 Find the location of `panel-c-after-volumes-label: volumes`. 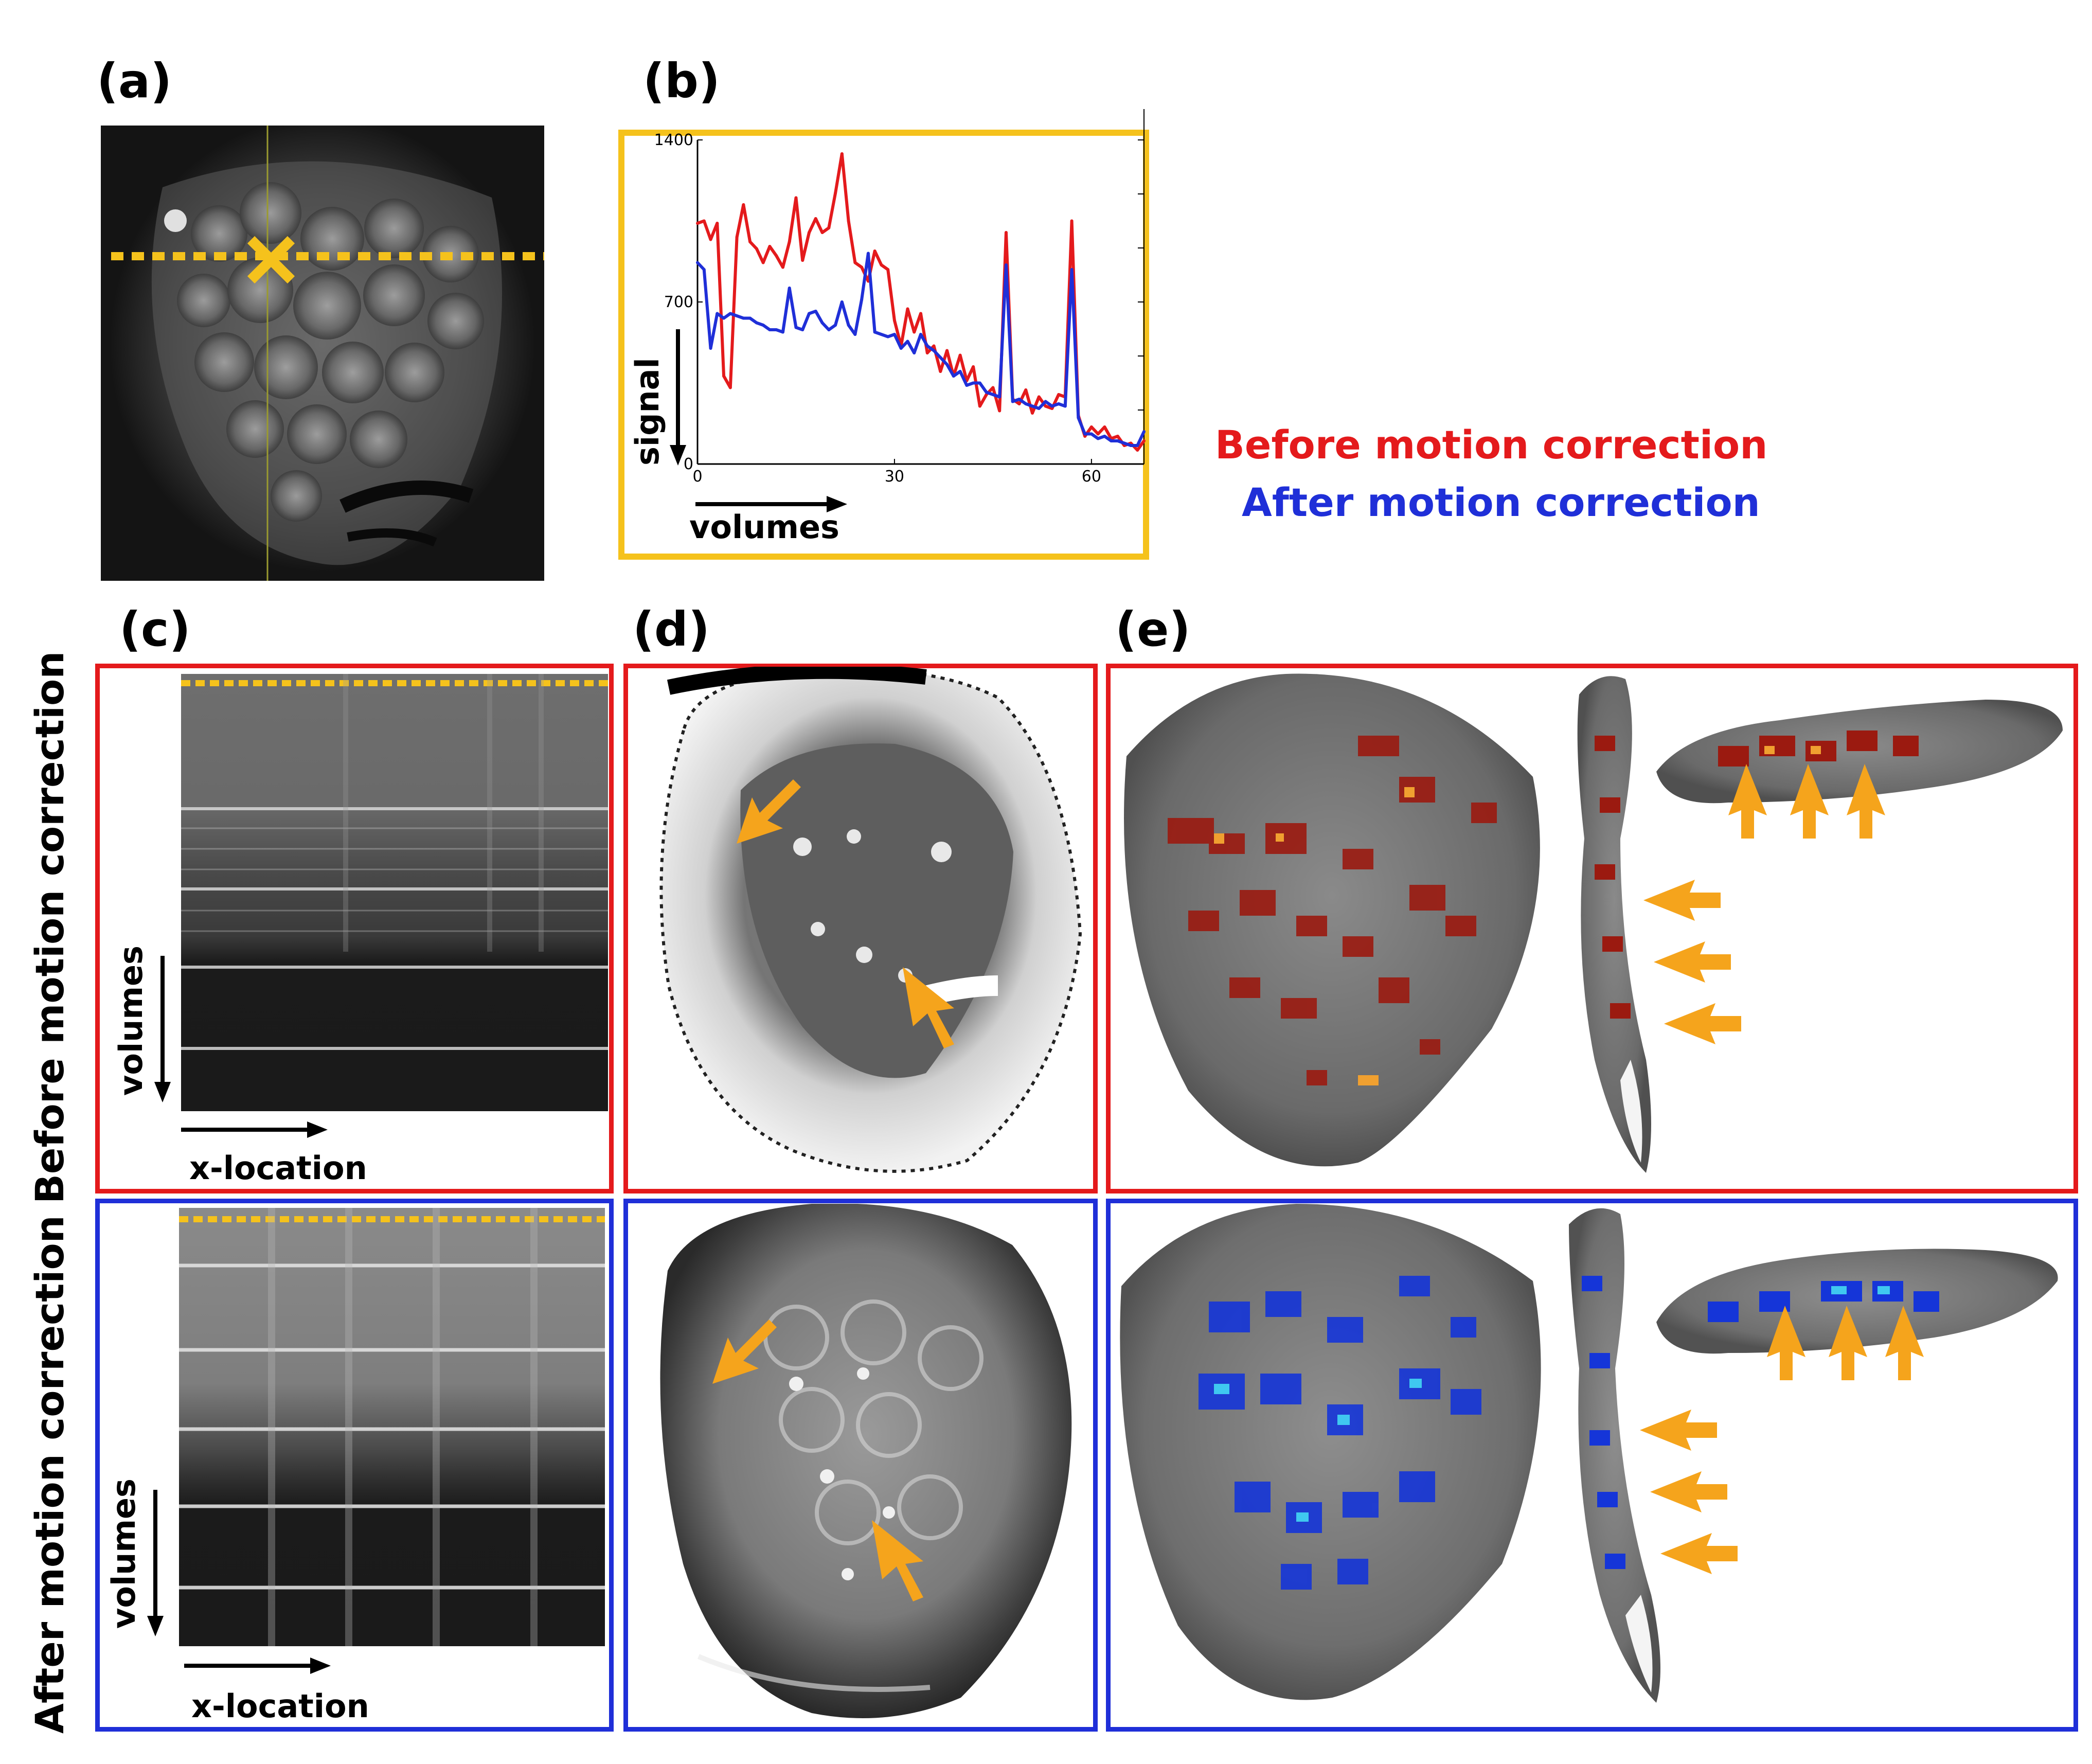

panel-c-after-volumes-label: volumes is located at coordinates (123, 1554).